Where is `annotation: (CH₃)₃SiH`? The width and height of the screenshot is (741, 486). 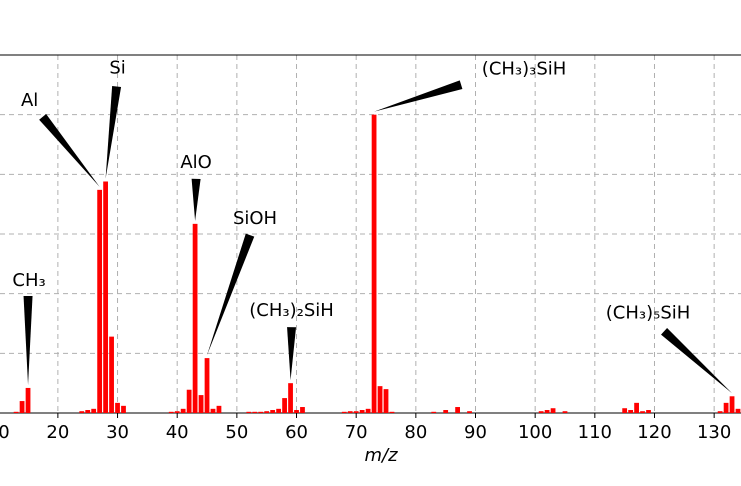 annotation: (CH₃)₃SiH is located at coordinates (524, 69).